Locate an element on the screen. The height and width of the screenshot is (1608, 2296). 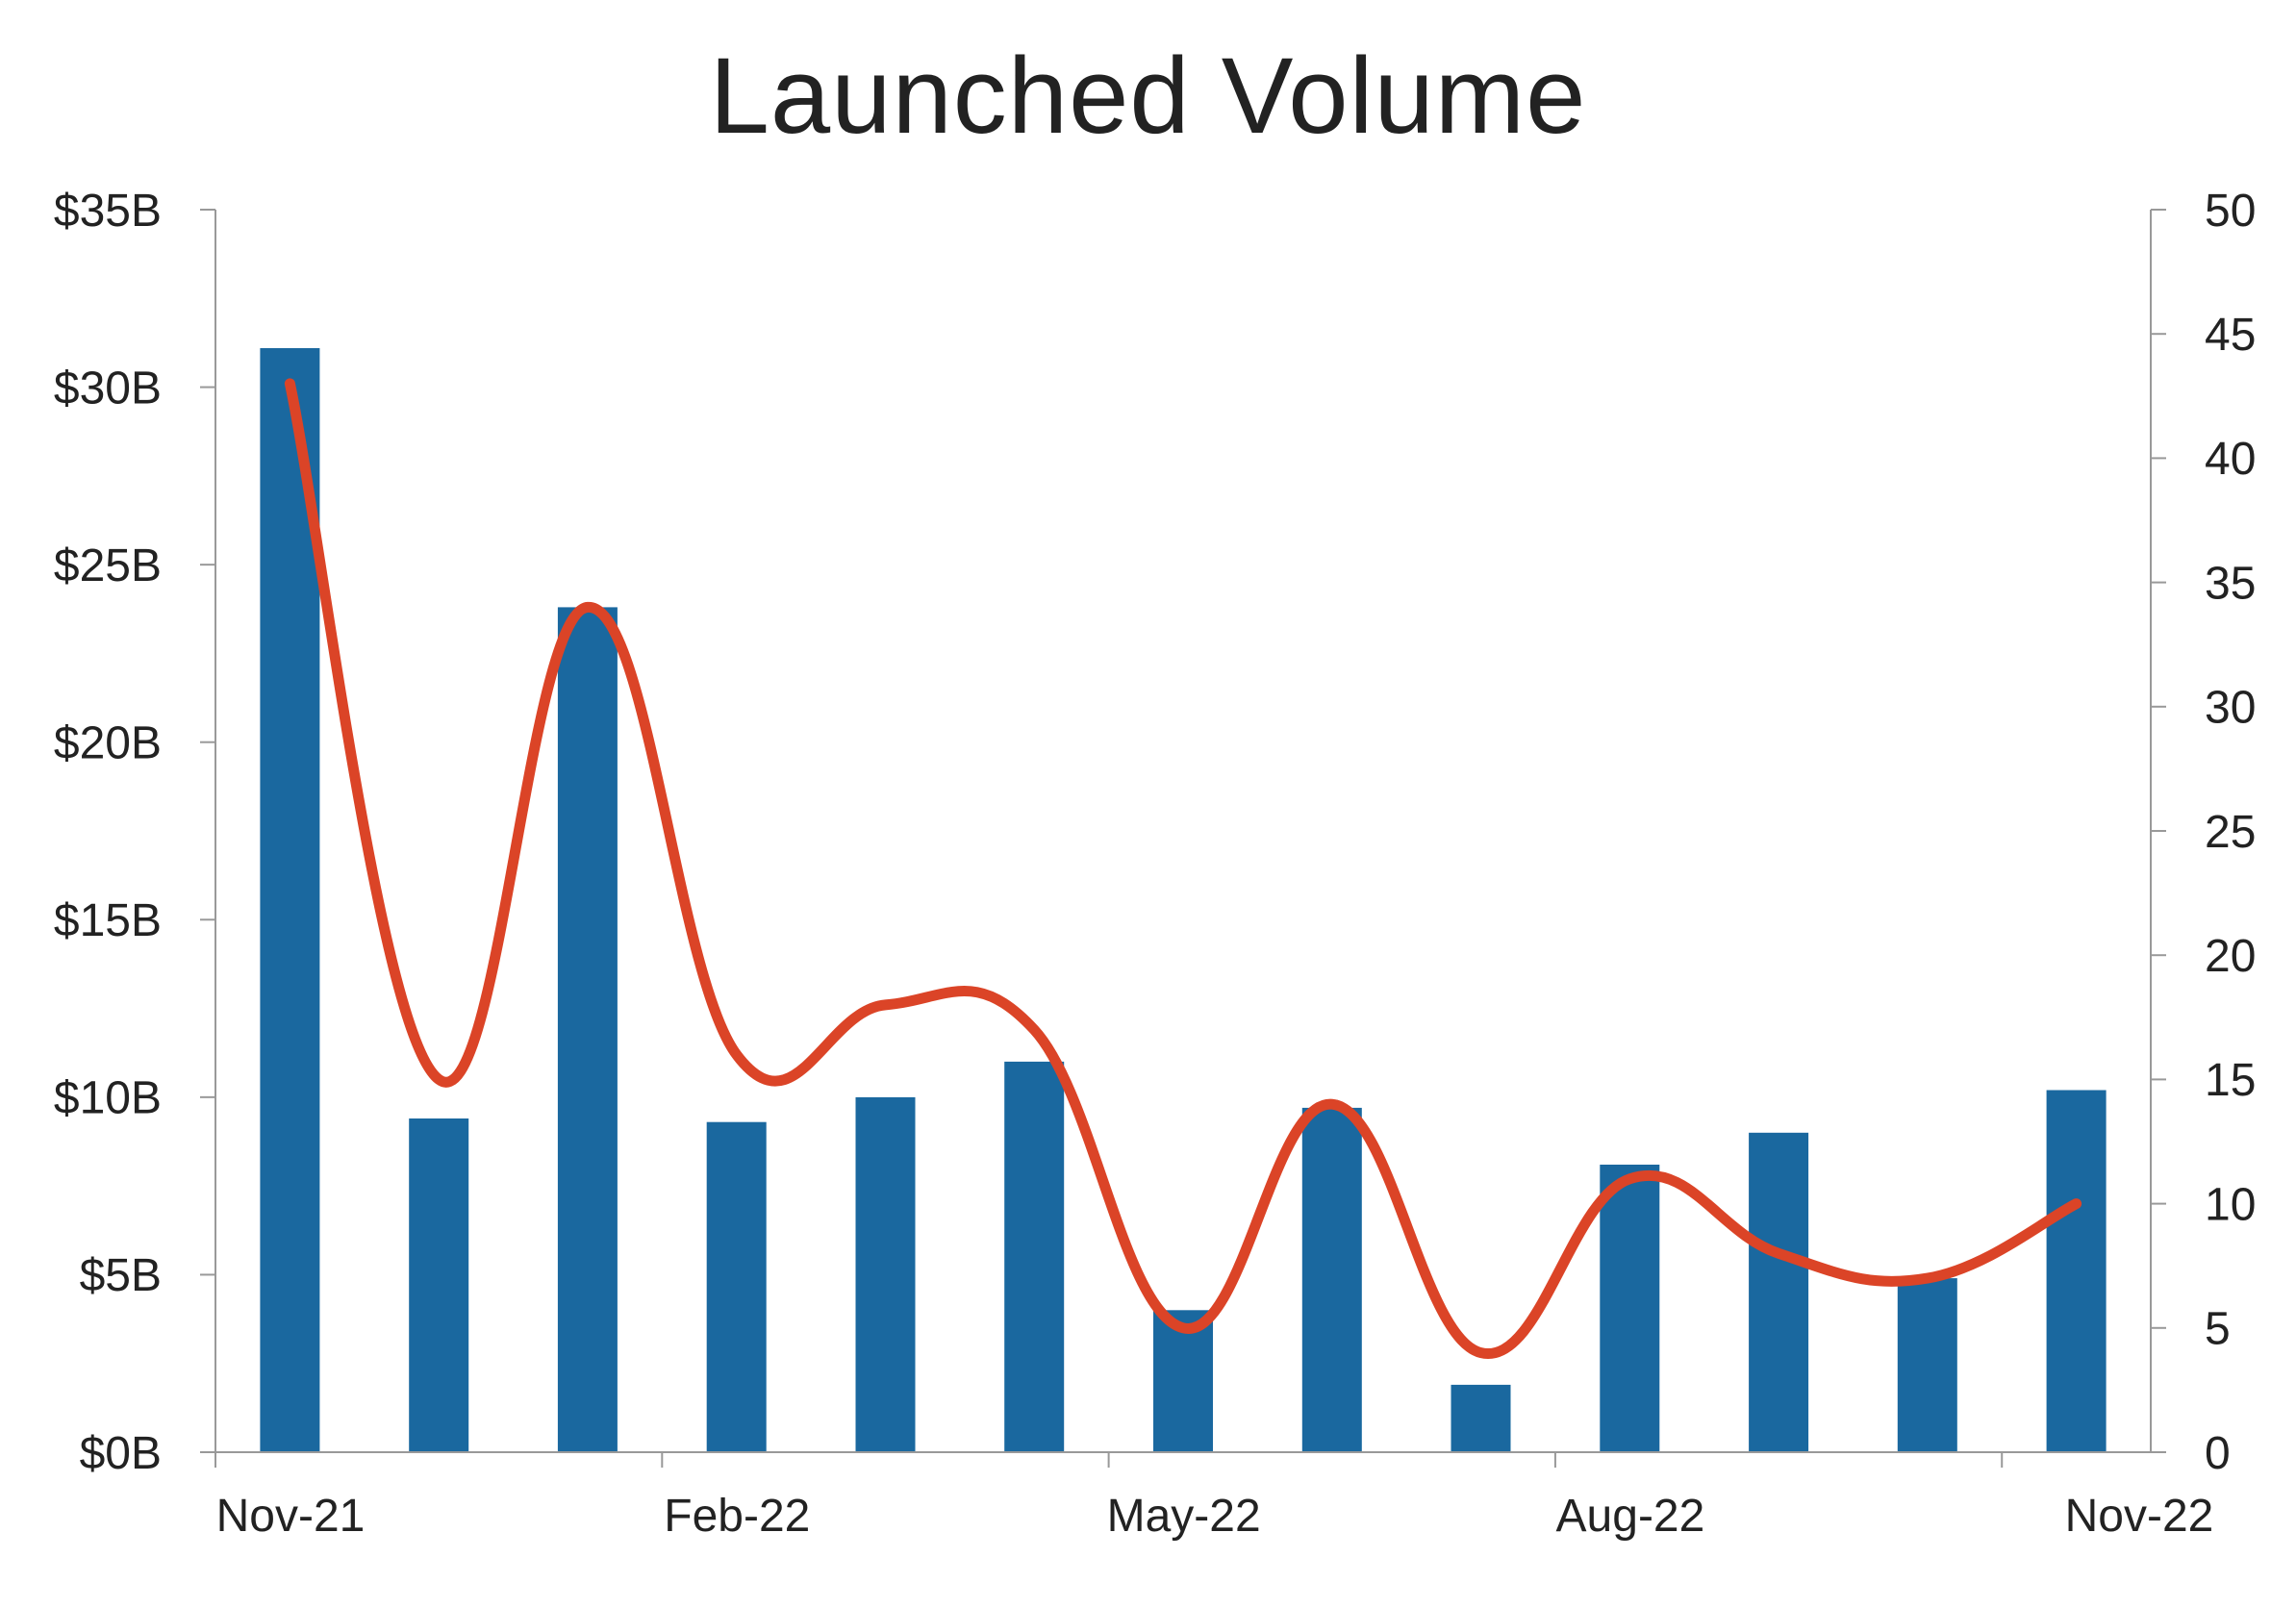
y-tick-label: $20B is located at coordinates (108, 743).